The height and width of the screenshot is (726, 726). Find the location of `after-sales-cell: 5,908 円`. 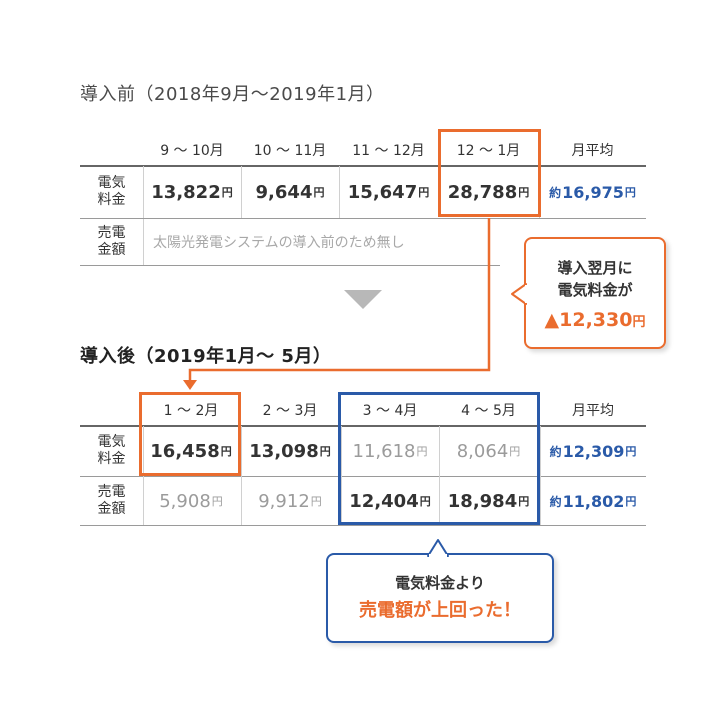

after-sales-cell: 5,908 円 is located at coordinates (191, 501).